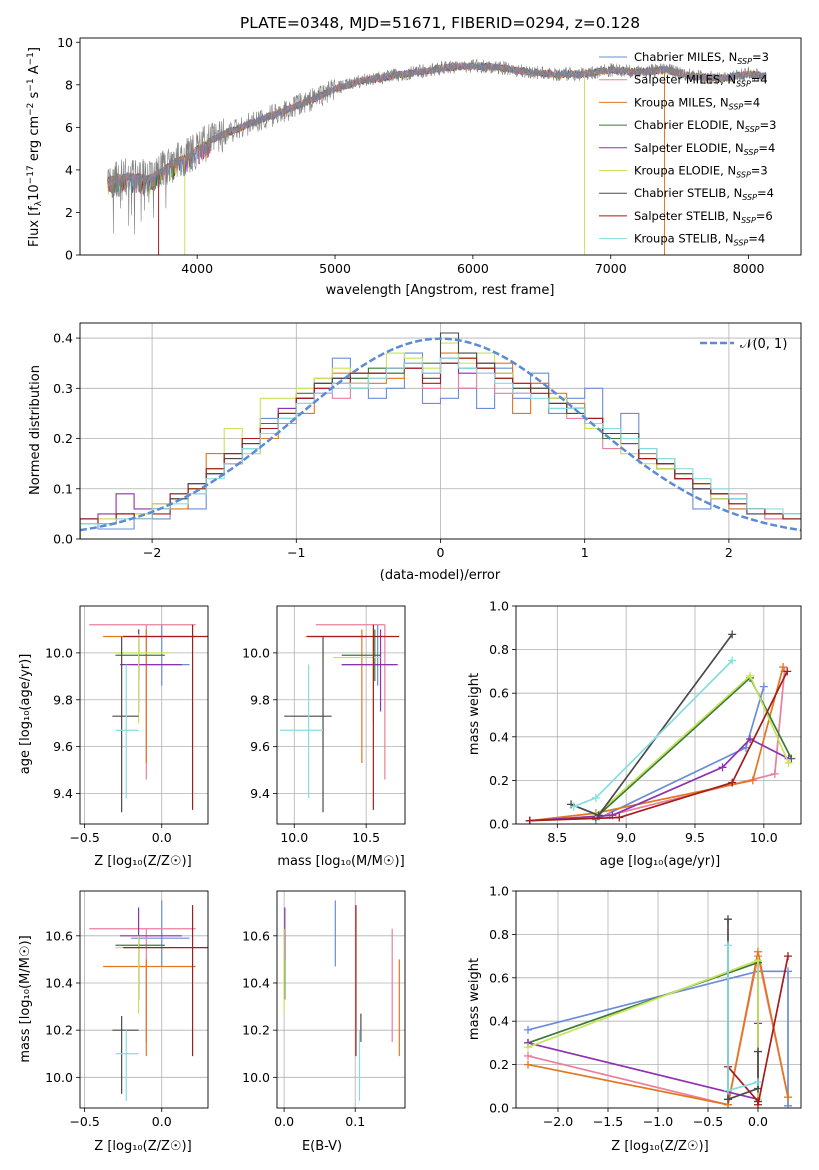 The height and width of the screenshot is (1170, 819). I want to click on tick-label-y: 0.8, so click(499, 649).